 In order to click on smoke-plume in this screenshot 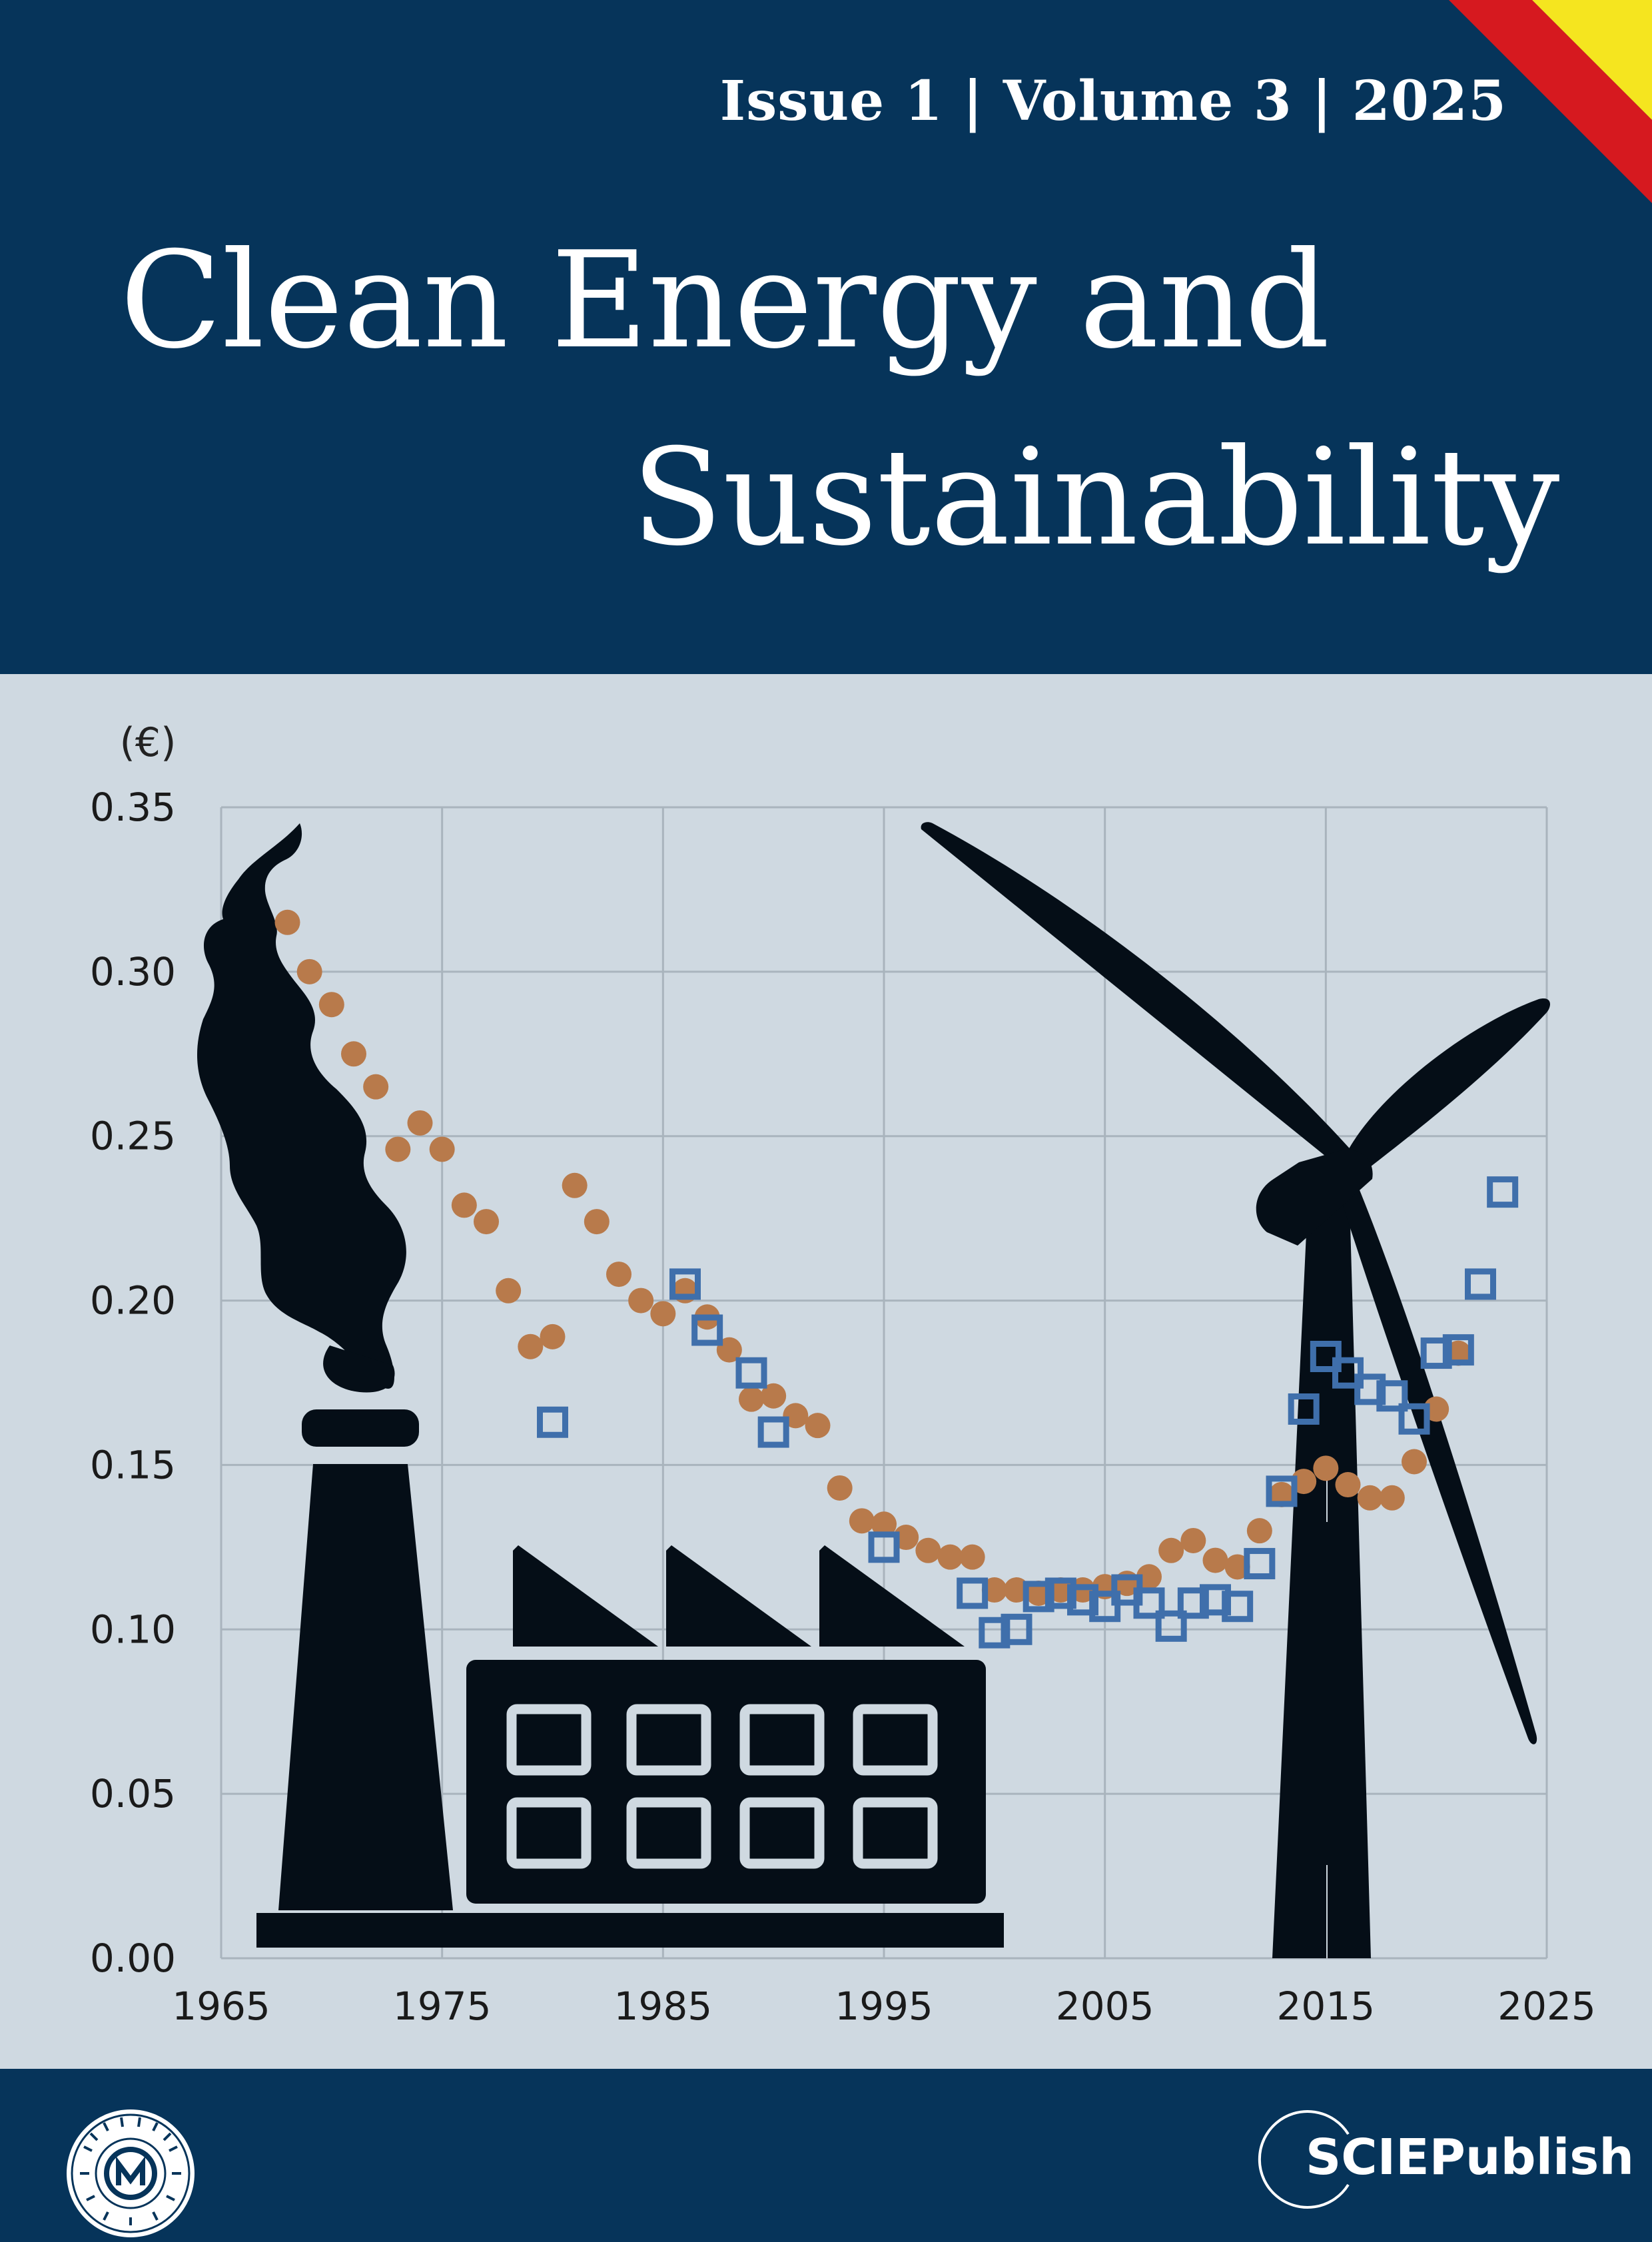, I will do `click(301, 1106)`.